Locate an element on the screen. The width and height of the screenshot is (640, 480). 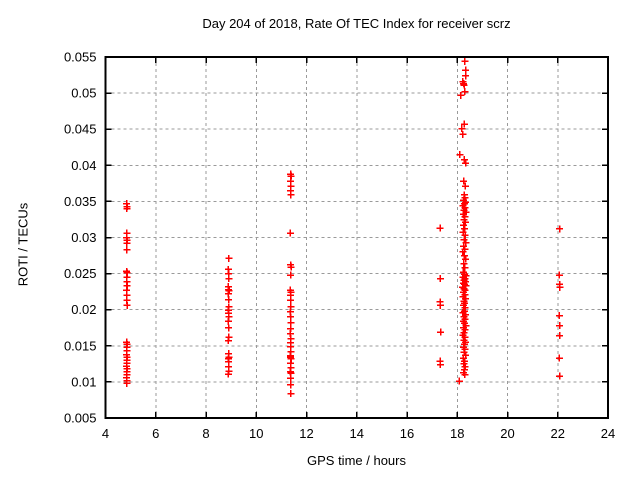
x-tick-labels: 4 6 8 10 12 14 16 18 20 22 24 is located at coordinates (358, 433).